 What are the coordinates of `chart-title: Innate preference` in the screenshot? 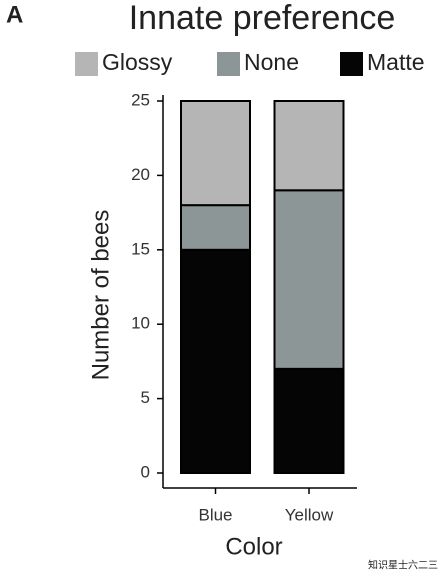 It's located at (262, 18).